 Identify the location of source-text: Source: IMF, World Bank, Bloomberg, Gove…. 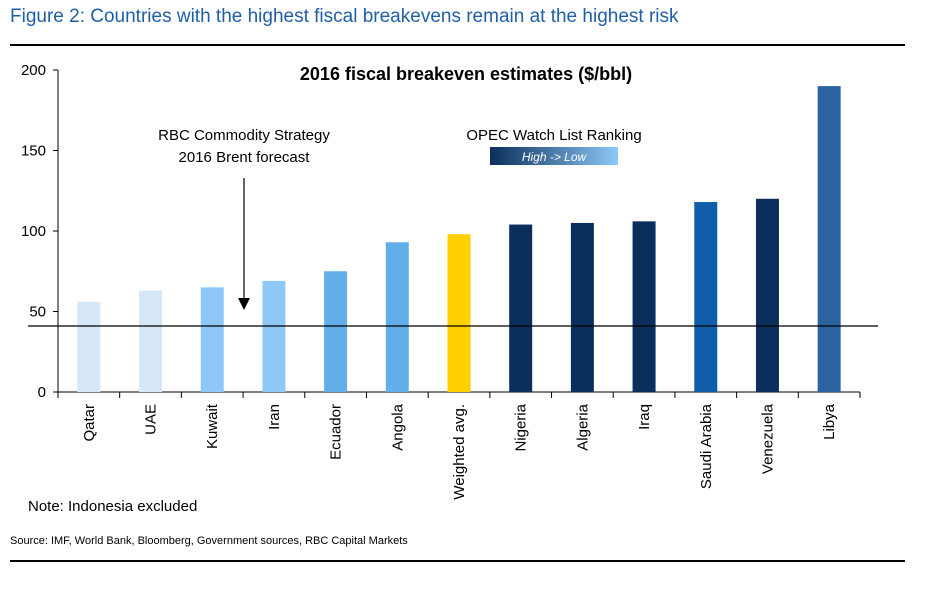
(209, 541).